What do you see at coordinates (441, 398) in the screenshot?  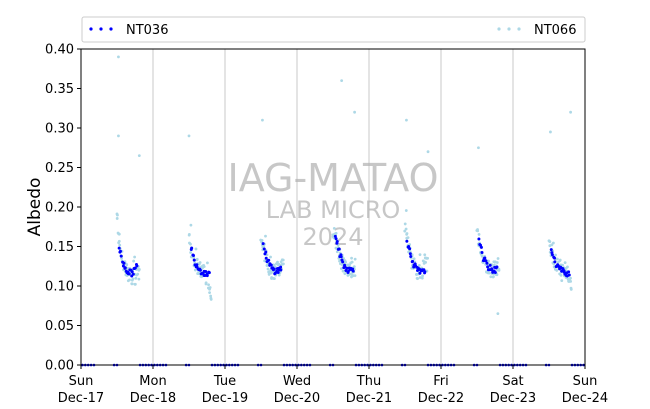 I see `x-tick-label-date: Dec-22` at bounding box center [441, 398].